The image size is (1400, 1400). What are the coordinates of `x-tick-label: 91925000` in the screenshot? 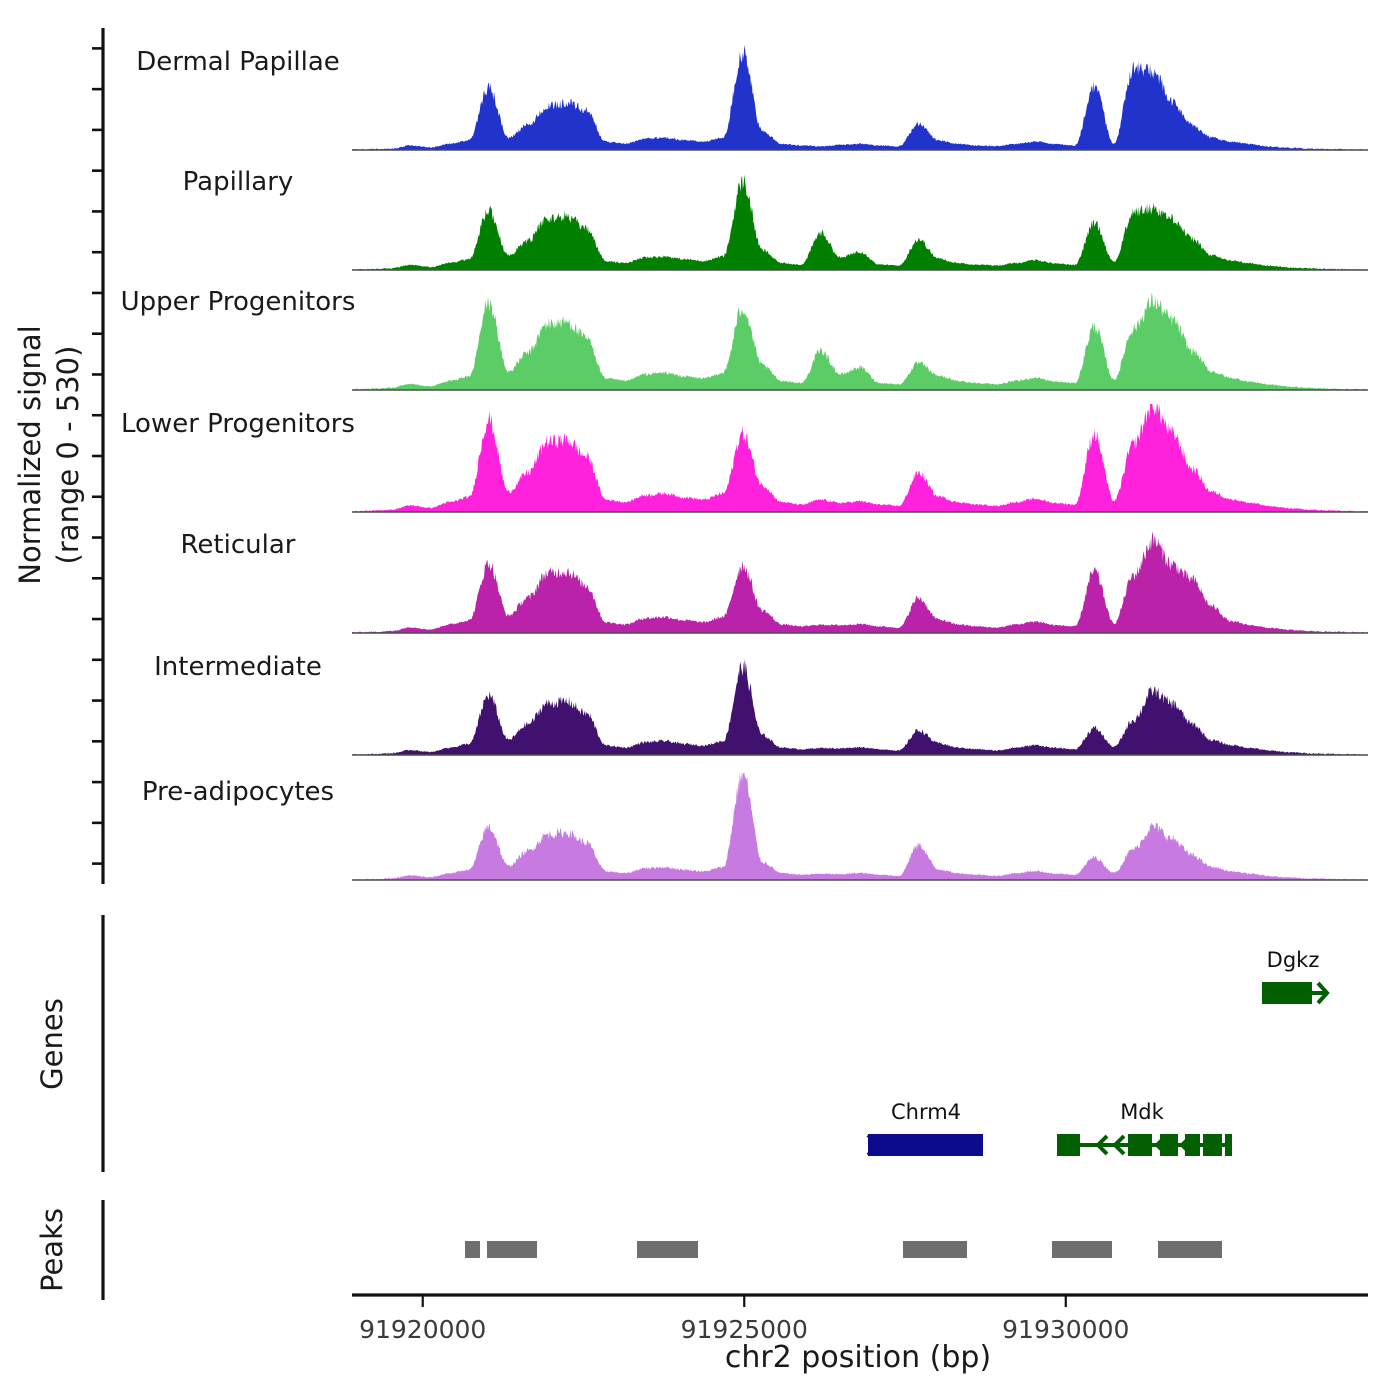 It's located at (744, 1329).